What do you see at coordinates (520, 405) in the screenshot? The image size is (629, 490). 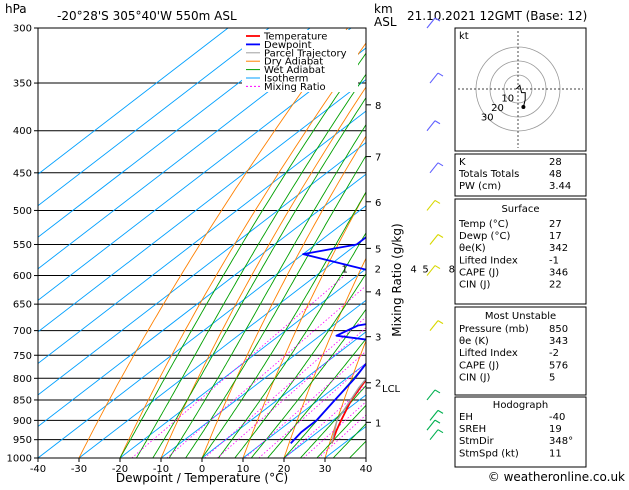 I see `hodograph-section-title: Hodograph` at bounding box center [520, 405].